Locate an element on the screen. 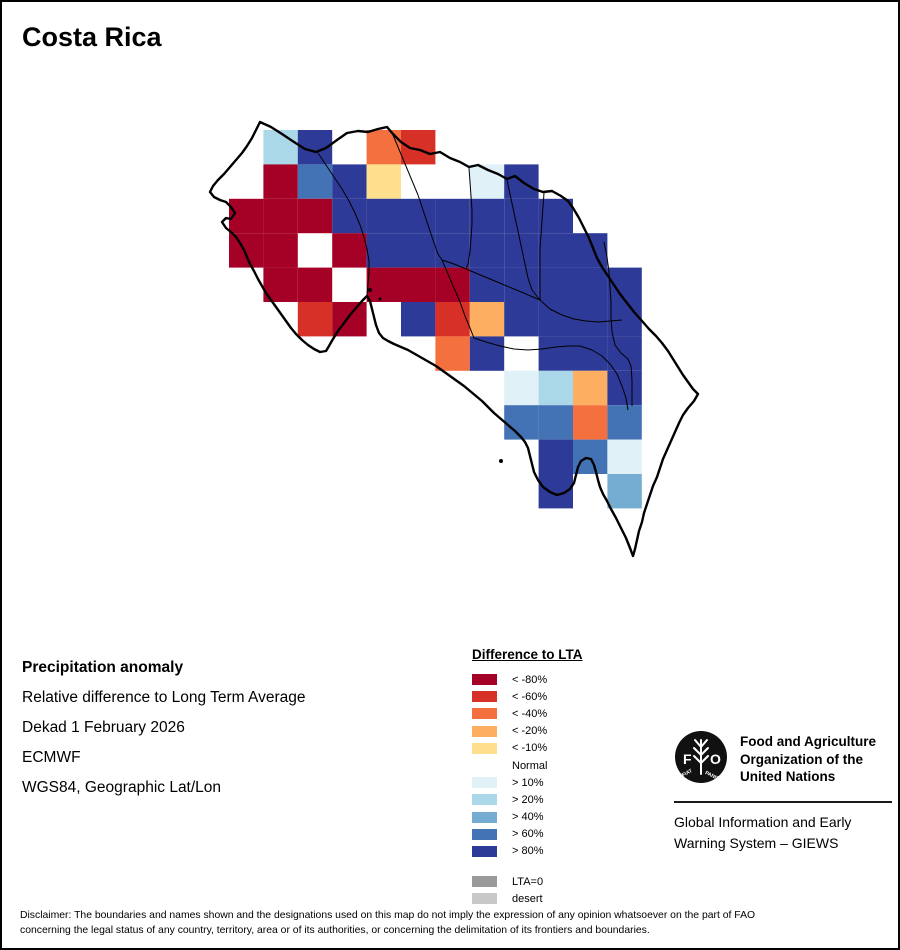  fao-logo-letter-f: F is located at coordinates (687, 759).